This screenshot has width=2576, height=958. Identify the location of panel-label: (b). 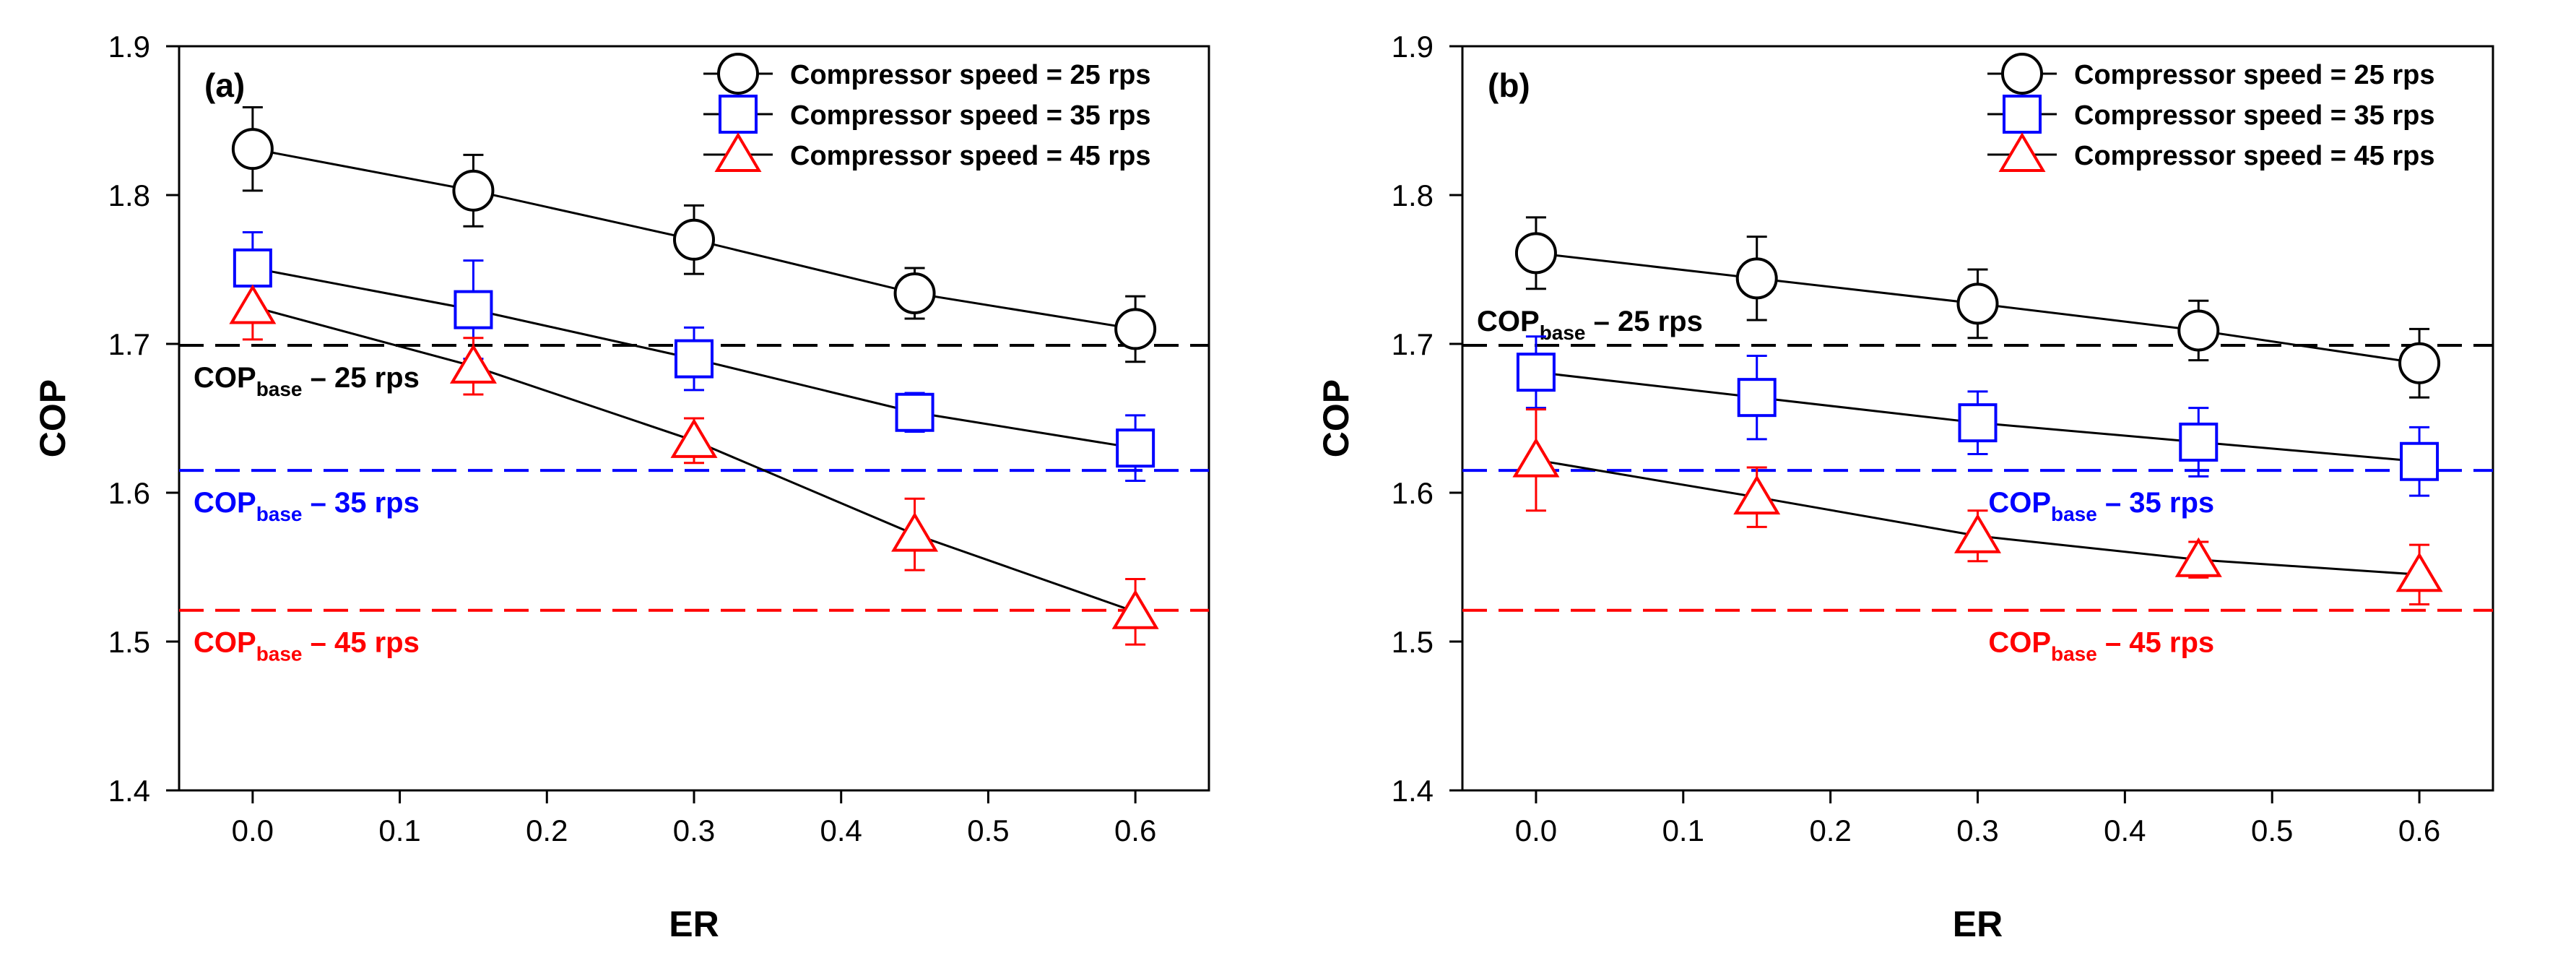
(1509, 85).